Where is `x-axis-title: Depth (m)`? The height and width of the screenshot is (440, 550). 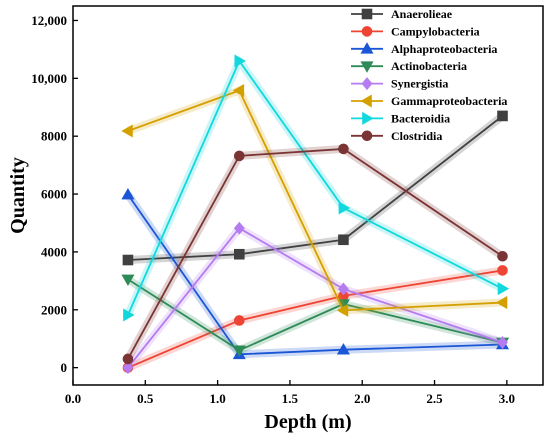 x-axis-title: Depth (m) is located at coordinates (307, 422).